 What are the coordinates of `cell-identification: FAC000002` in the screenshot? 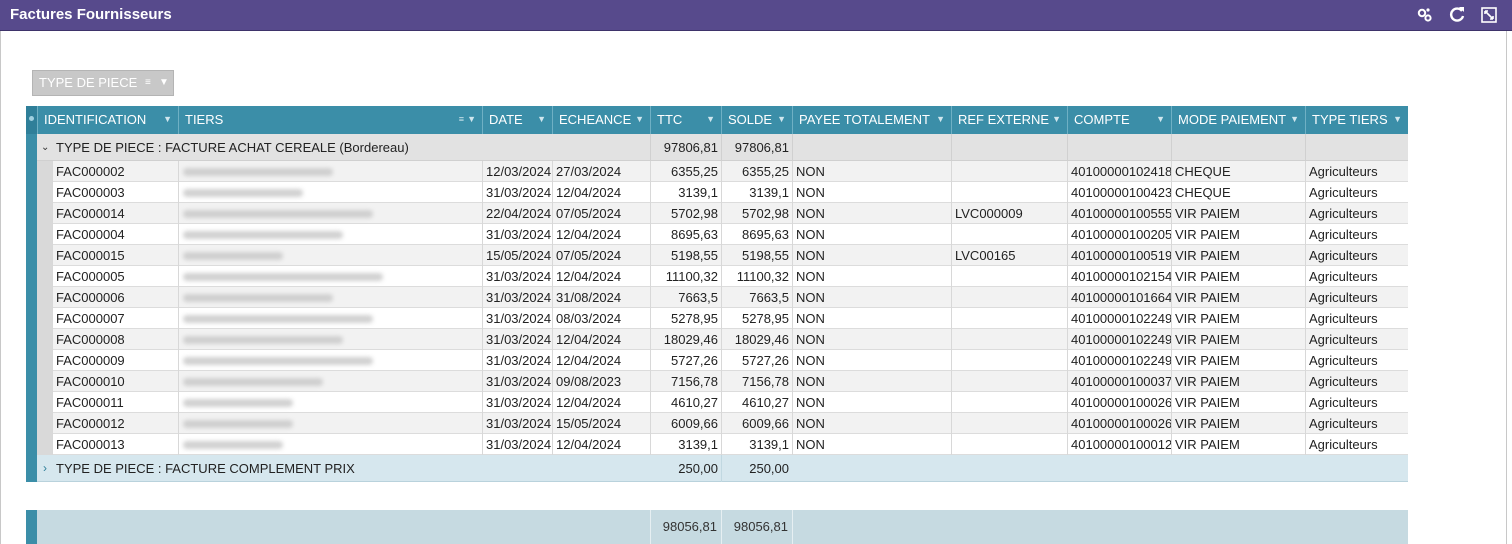 It's located at (115, 171).